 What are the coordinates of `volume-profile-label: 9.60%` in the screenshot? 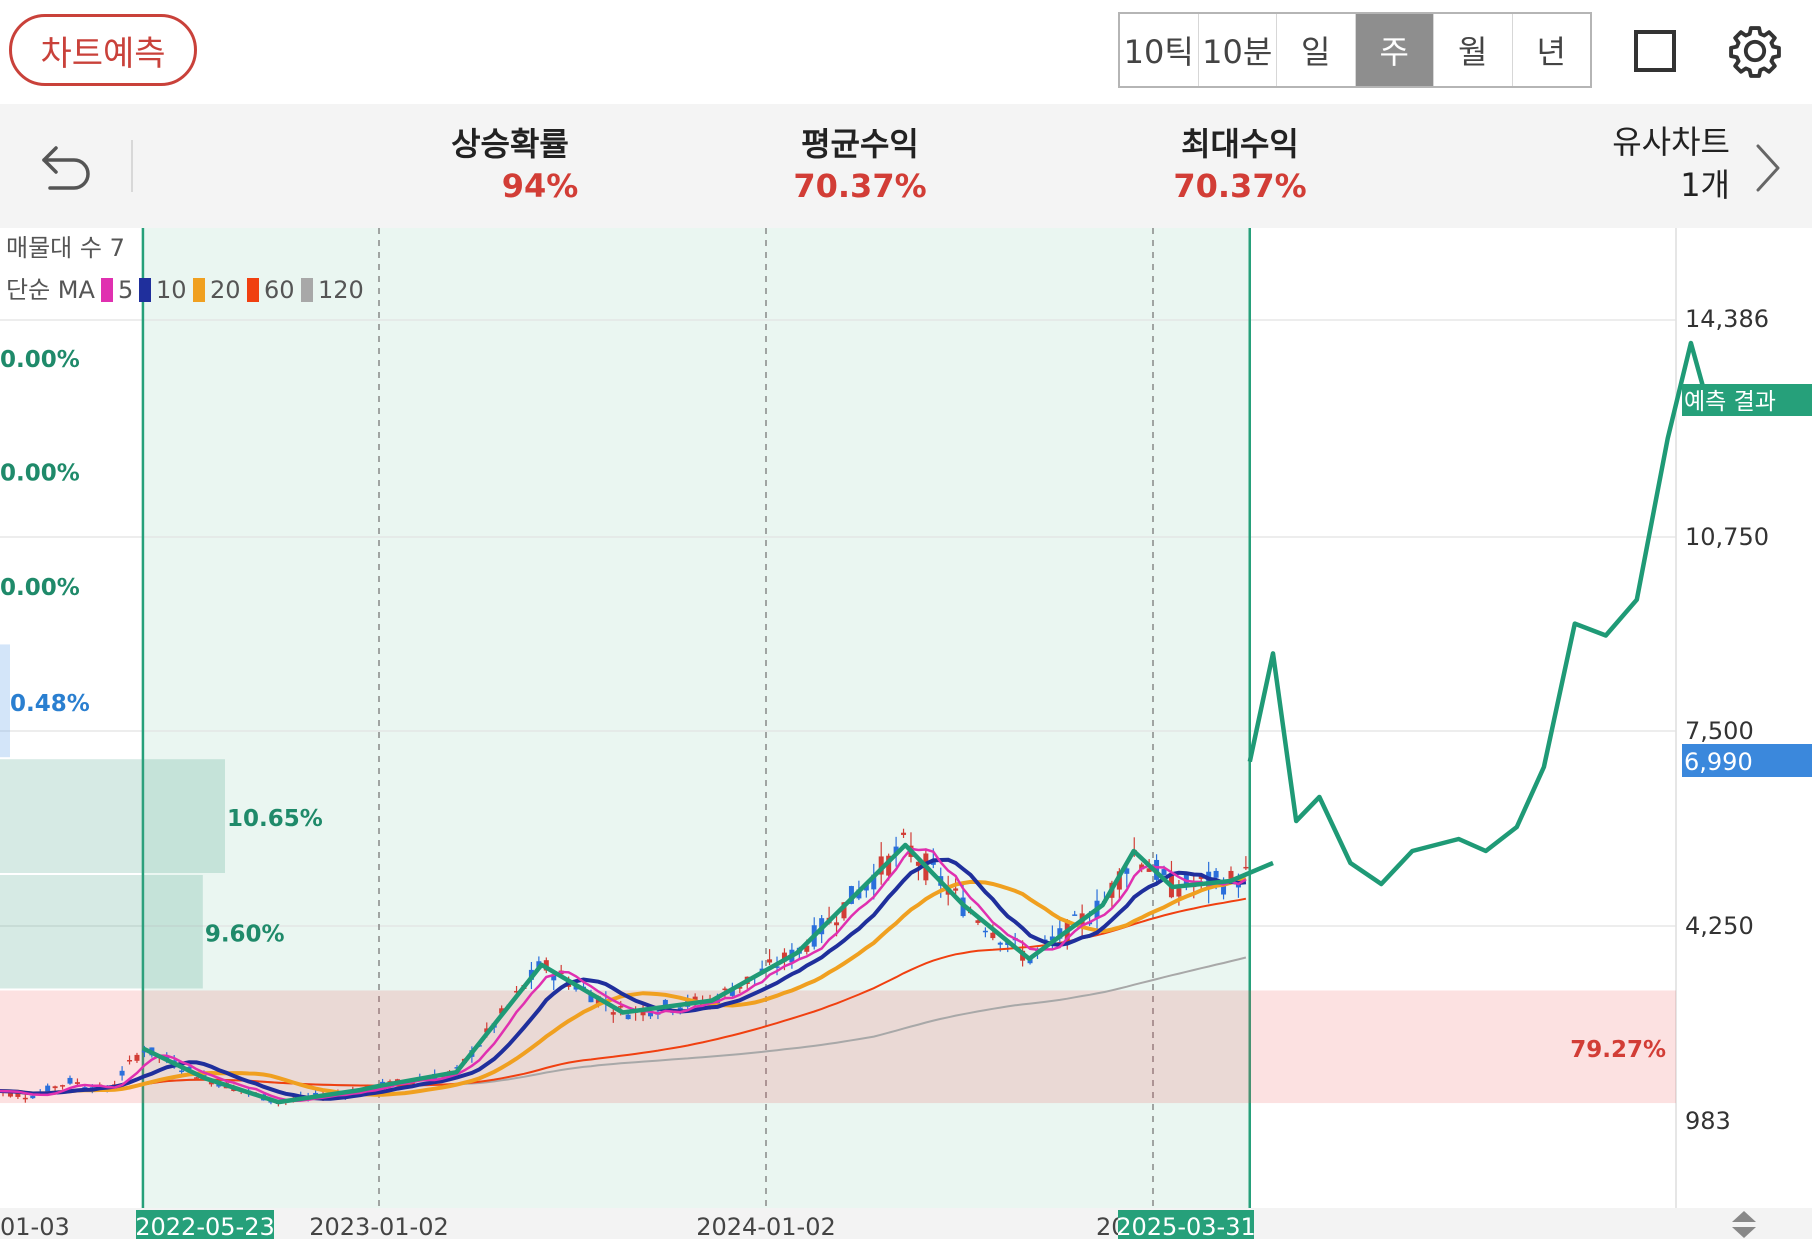 It's located at (245, 935).